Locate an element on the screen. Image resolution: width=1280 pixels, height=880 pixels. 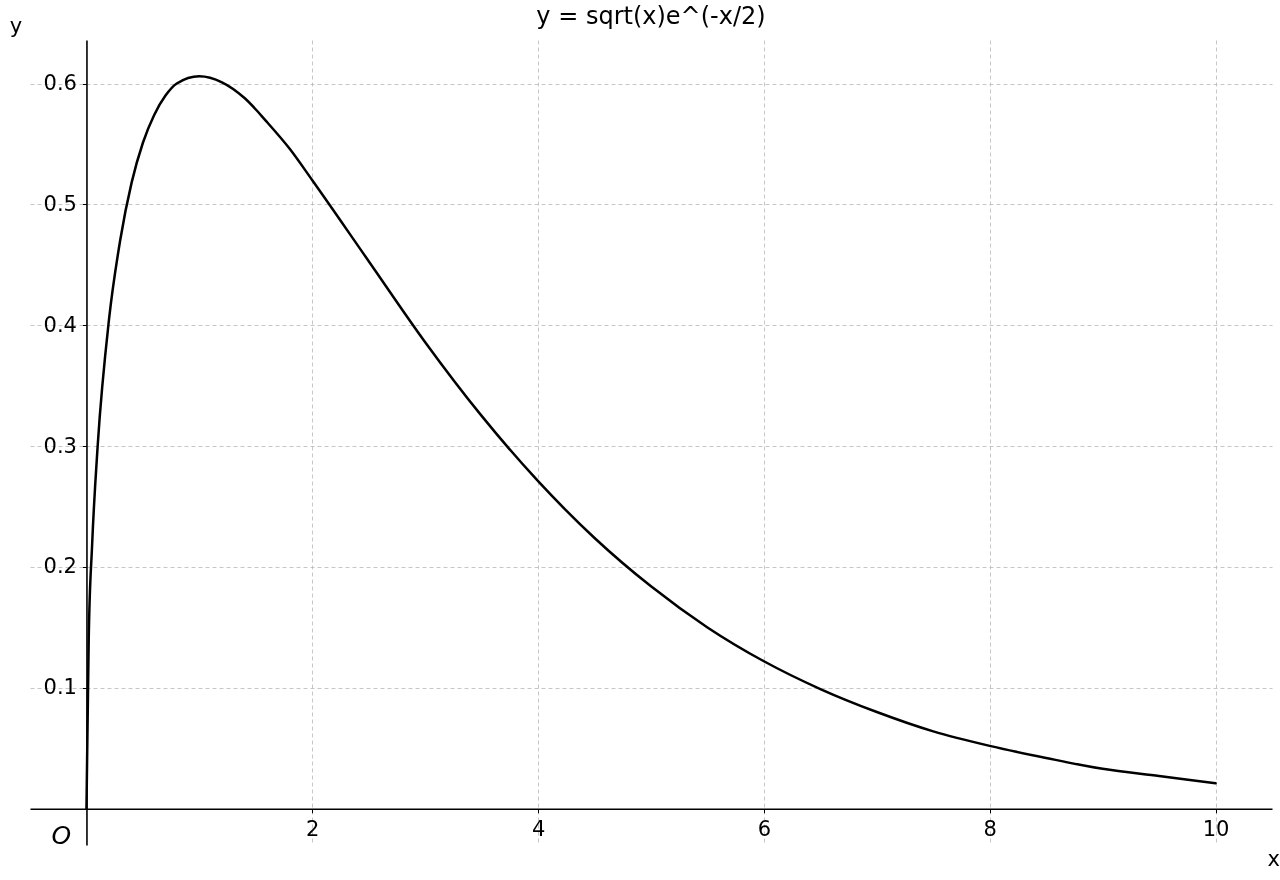
x-tick-label: 8 is located at coordinates (990, 829).